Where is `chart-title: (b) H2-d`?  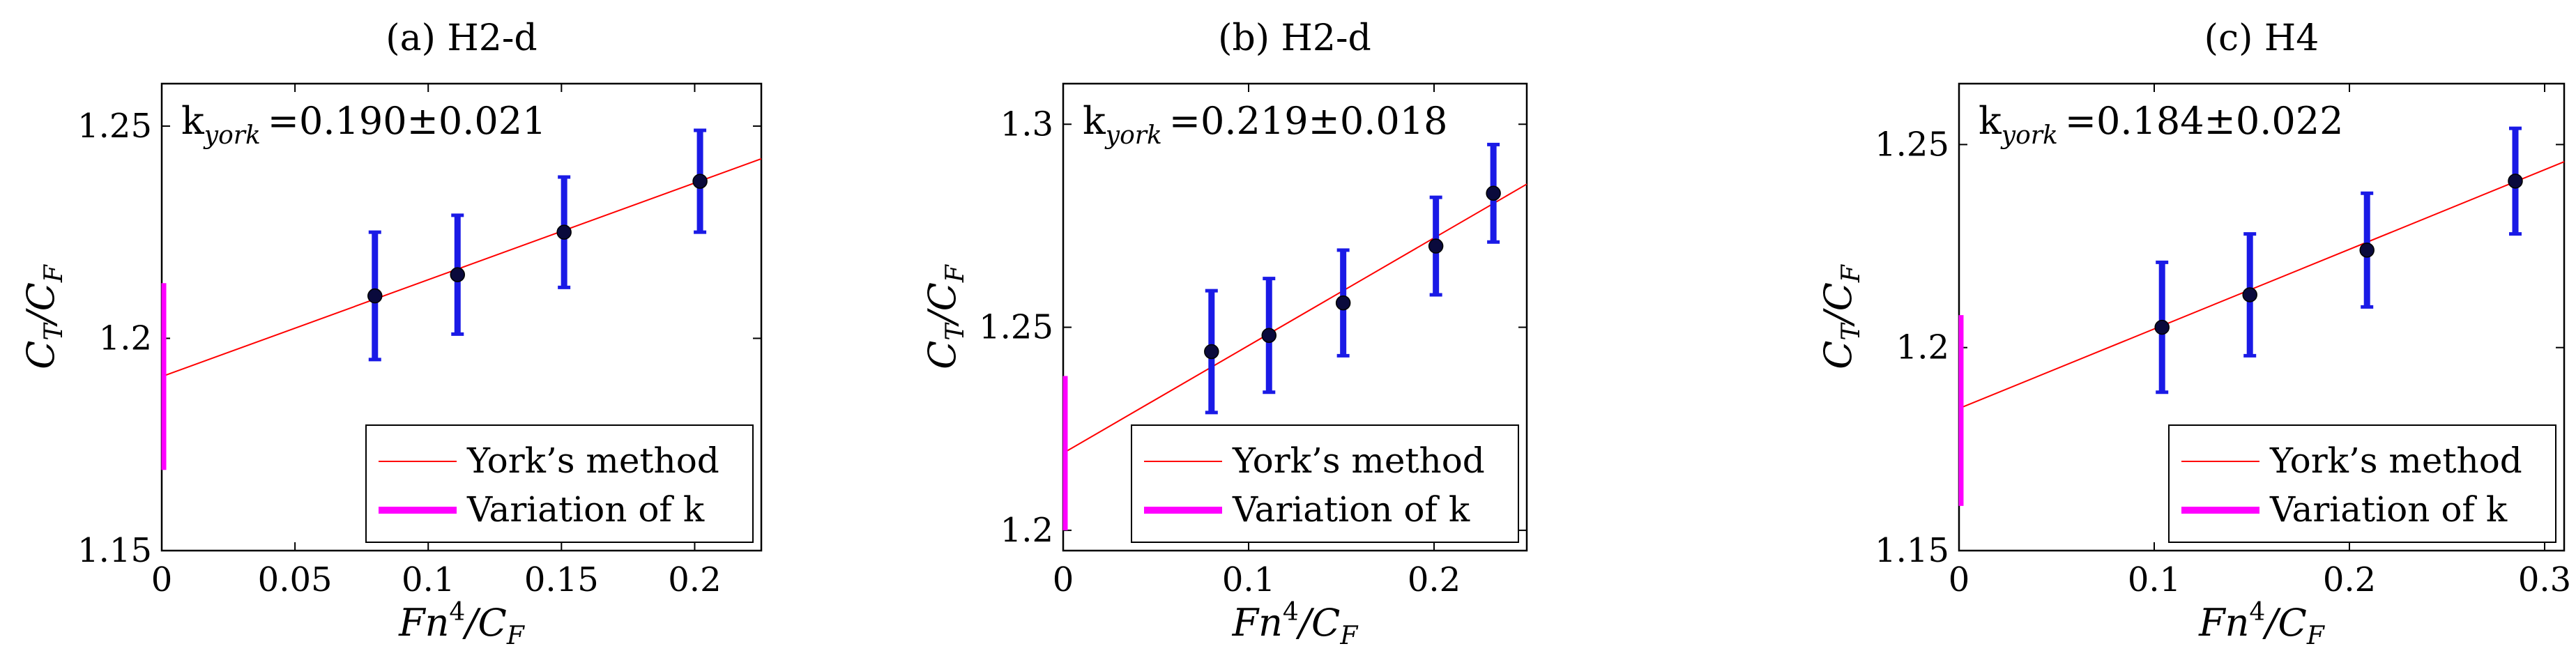
chart-title: (b) H2-d is located at coordinates (1294, 38).